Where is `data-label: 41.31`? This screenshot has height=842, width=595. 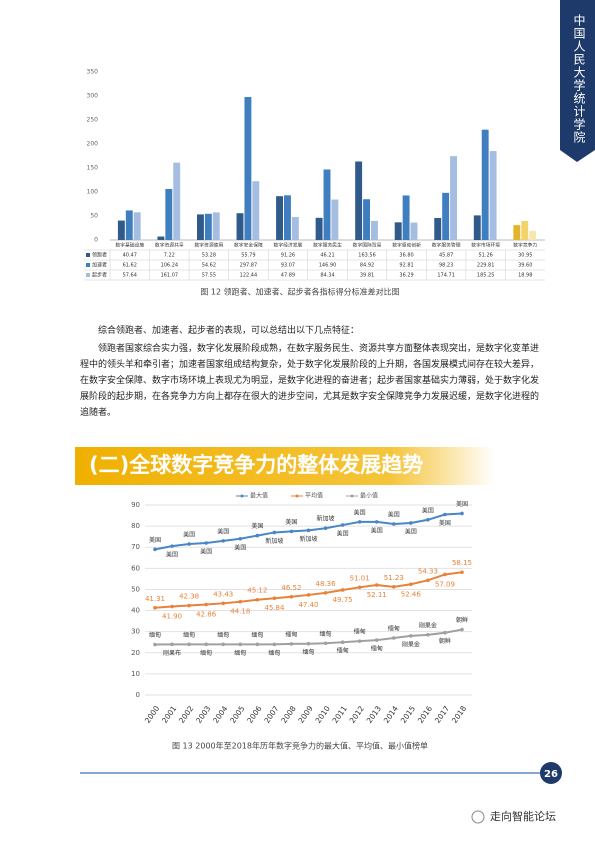
data-label: 41.31 is located at coordinates (155, 599).